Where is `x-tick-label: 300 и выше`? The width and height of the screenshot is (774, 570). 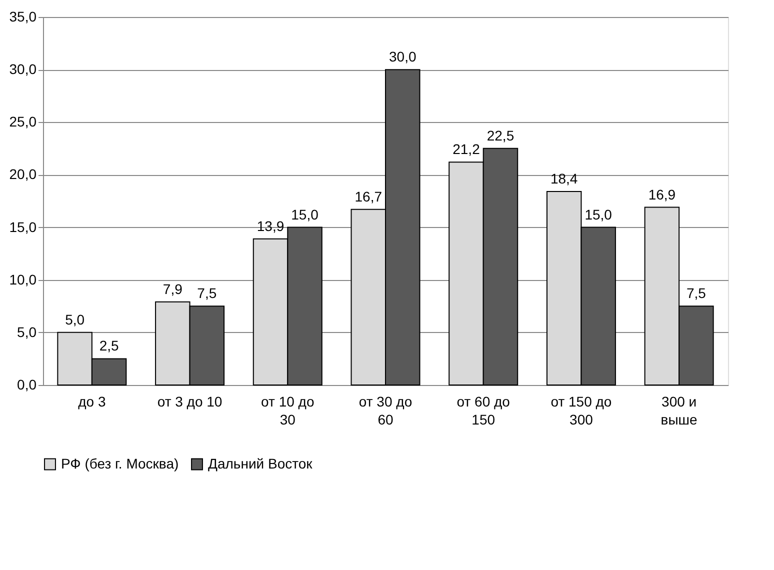
x-tick-label: 300 и выше is located at coordinates (679, 411).